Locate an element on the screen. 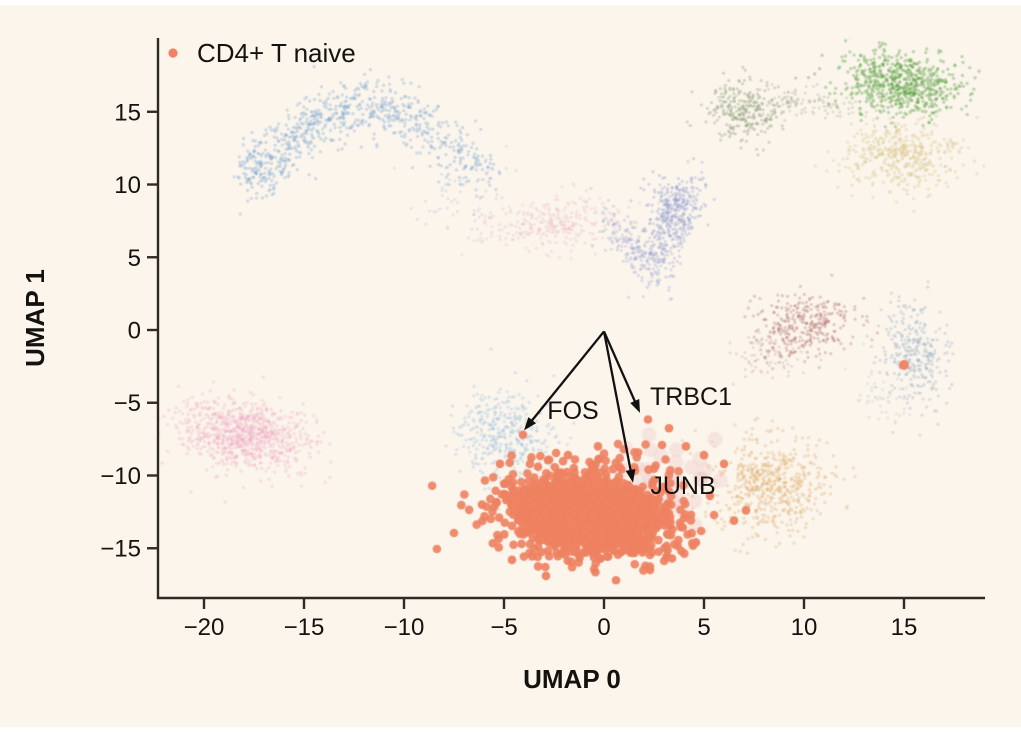 This screenshot has width=1021, height=734. x-axis-label: UMAP 0 is located at coordinates (572, 679).